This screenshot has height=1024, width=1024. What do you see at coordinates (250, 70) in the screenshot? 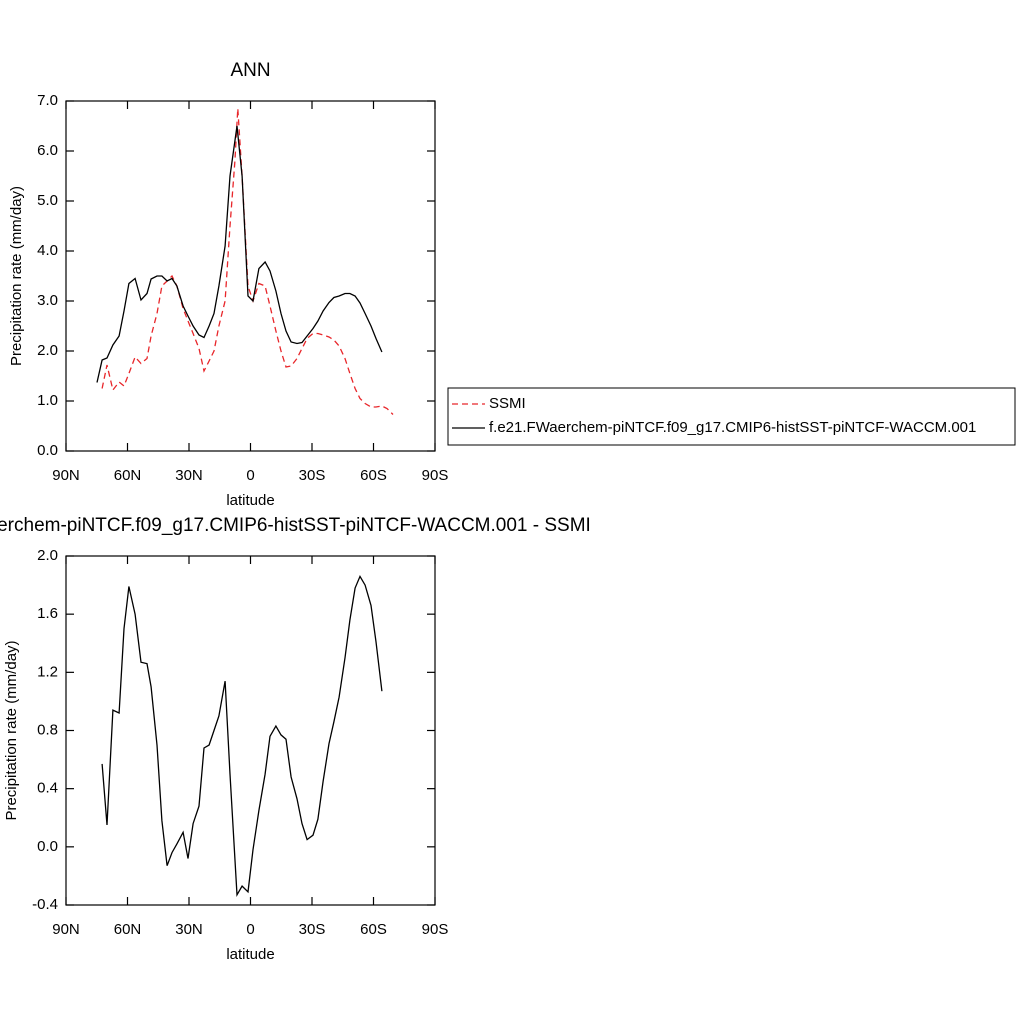
I see `chart-title: ANN` at bounding box center [250, 70].